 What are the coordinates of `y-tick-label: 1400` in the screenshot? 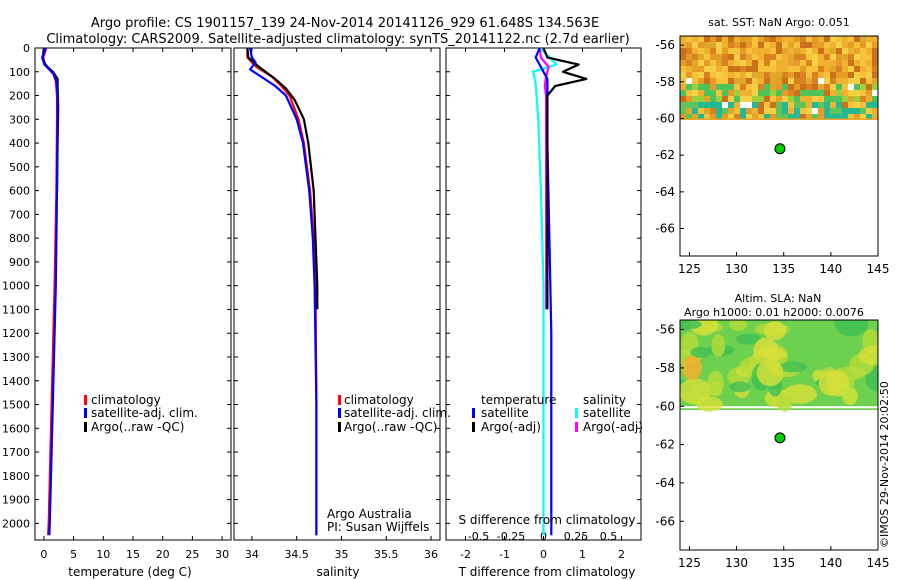 It's located at (16, 381).